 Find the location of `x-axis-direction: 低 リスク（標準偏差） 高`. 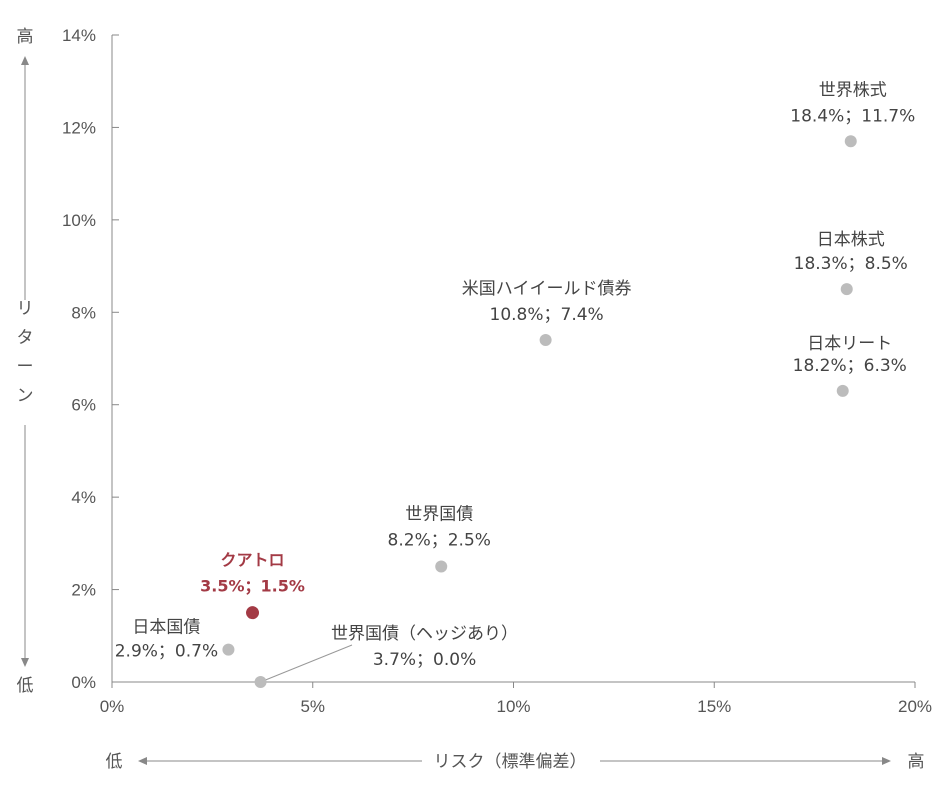

x-axis-direction: 低 リスク（標準偏差） 高 is located at coordinates (515, 762).